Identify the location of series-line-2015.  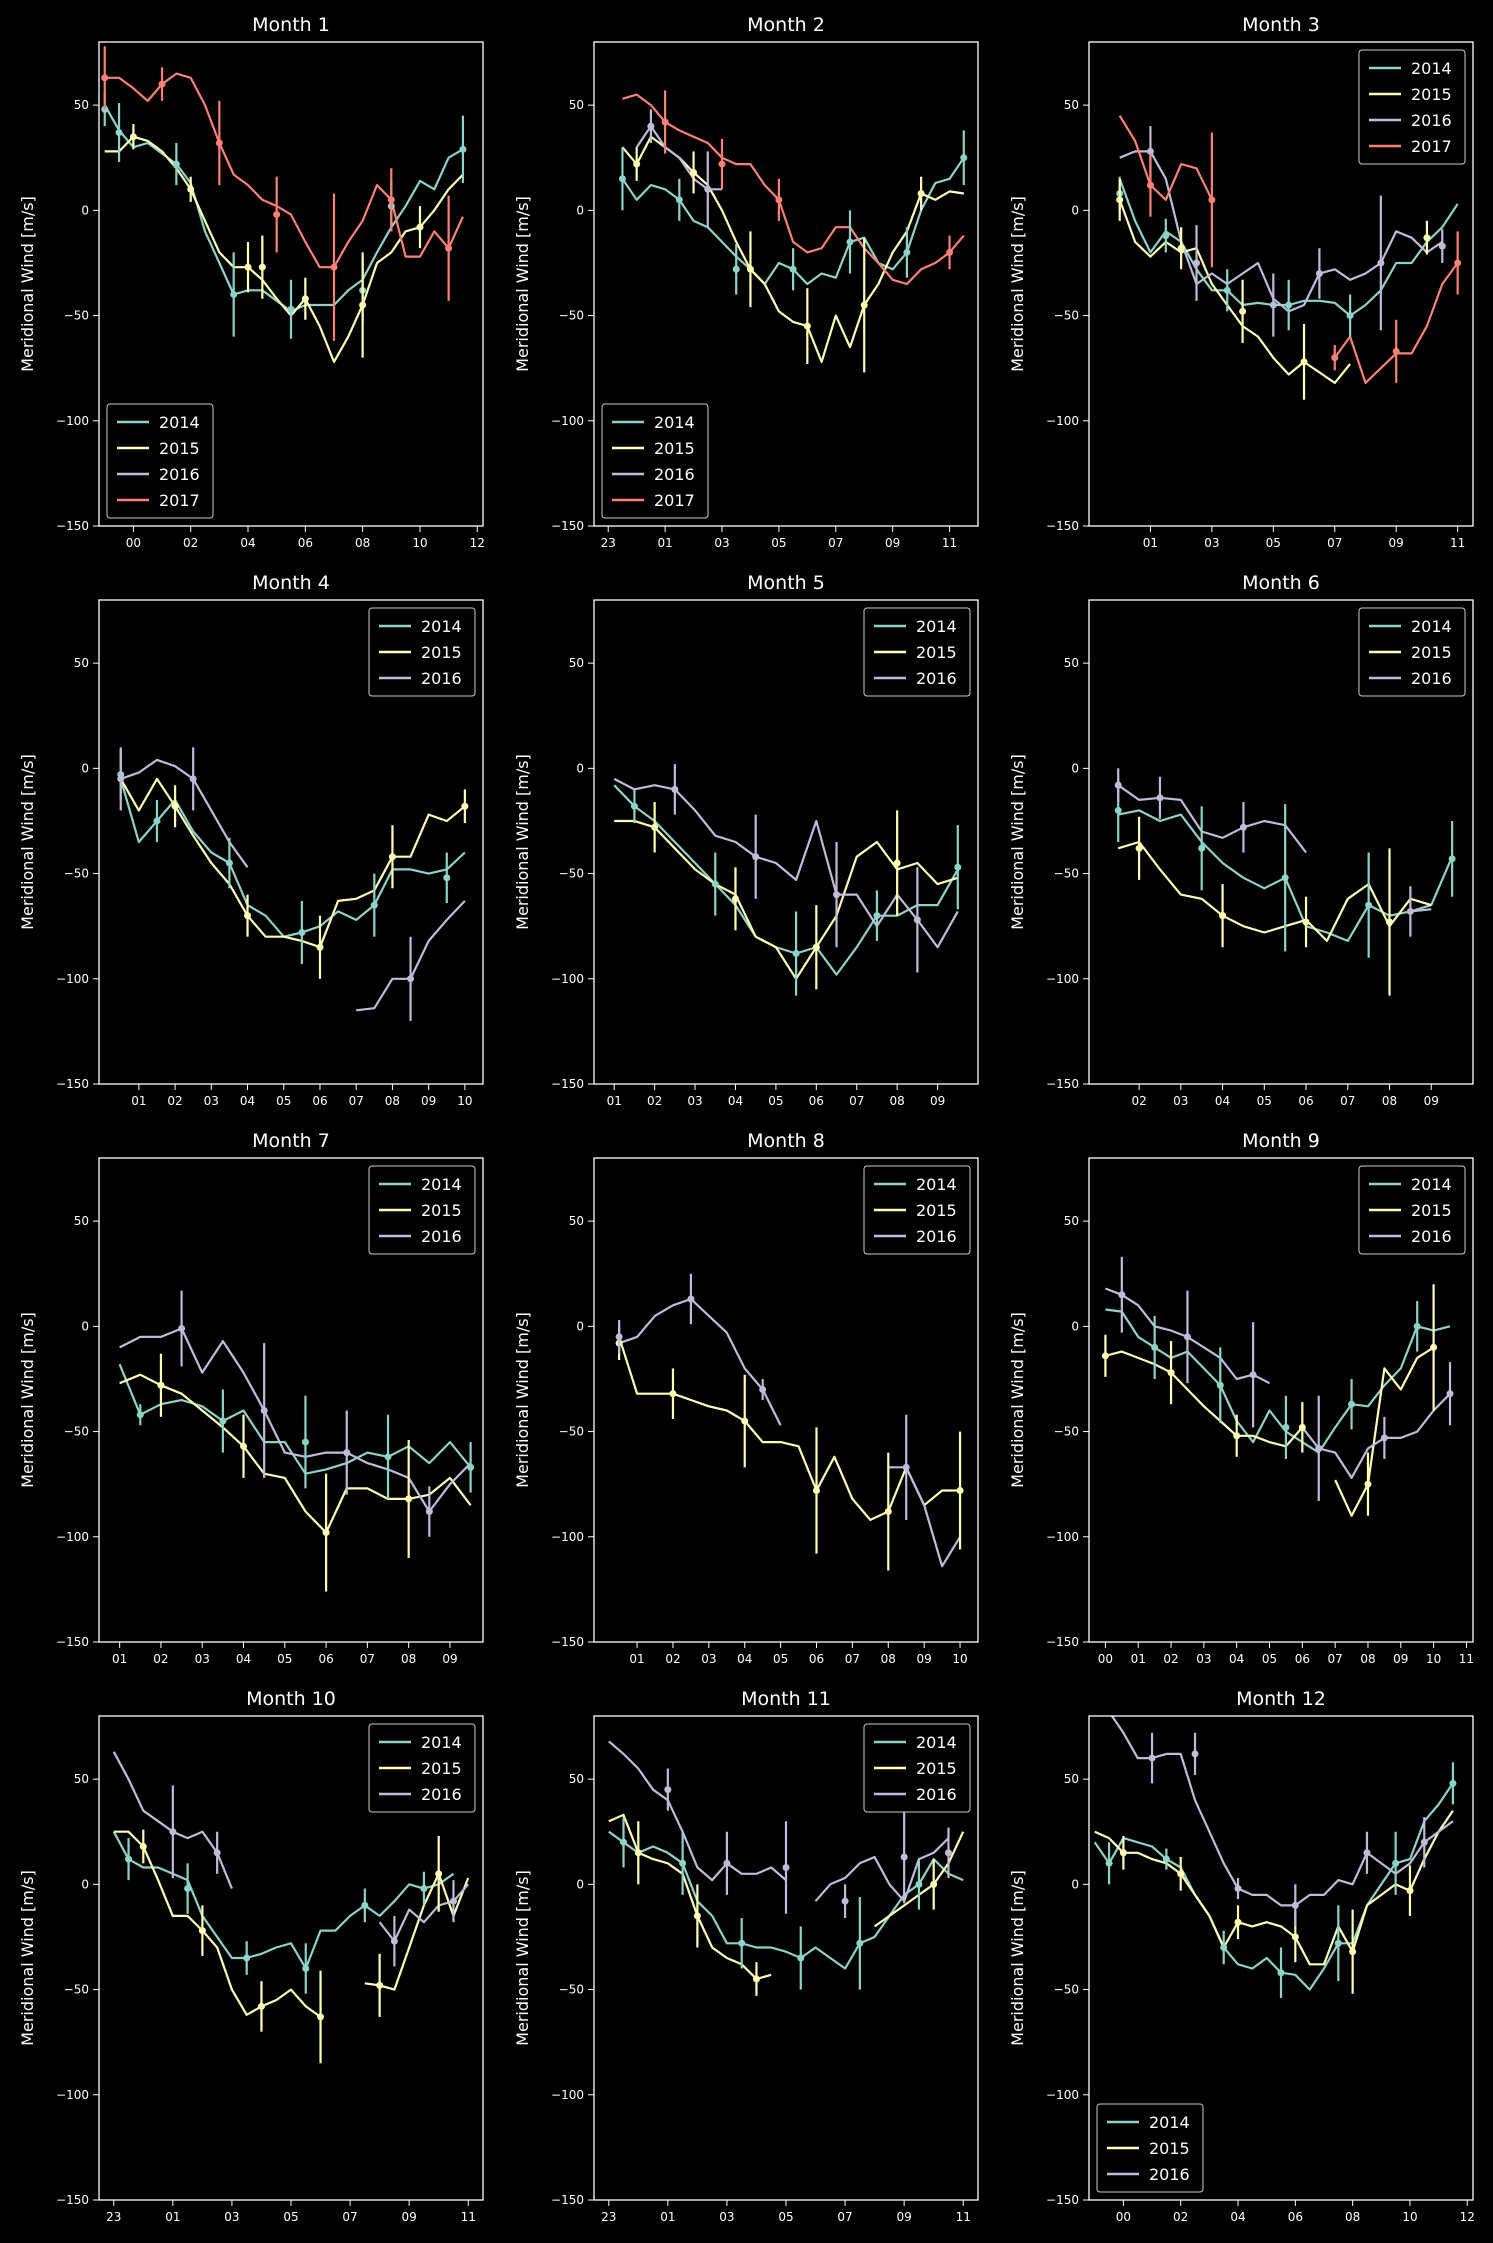
(1274, 891).